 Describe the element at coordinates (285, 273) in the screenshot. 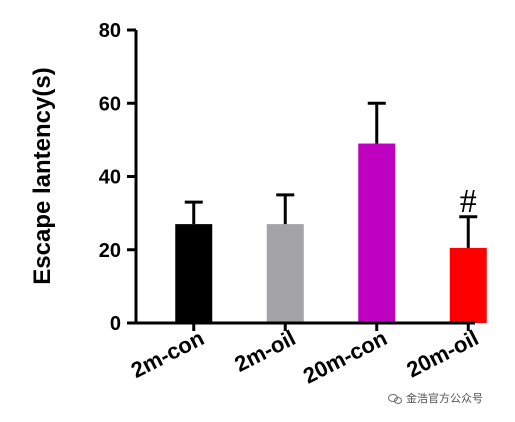

I see `bar-2m-oil` at that location.